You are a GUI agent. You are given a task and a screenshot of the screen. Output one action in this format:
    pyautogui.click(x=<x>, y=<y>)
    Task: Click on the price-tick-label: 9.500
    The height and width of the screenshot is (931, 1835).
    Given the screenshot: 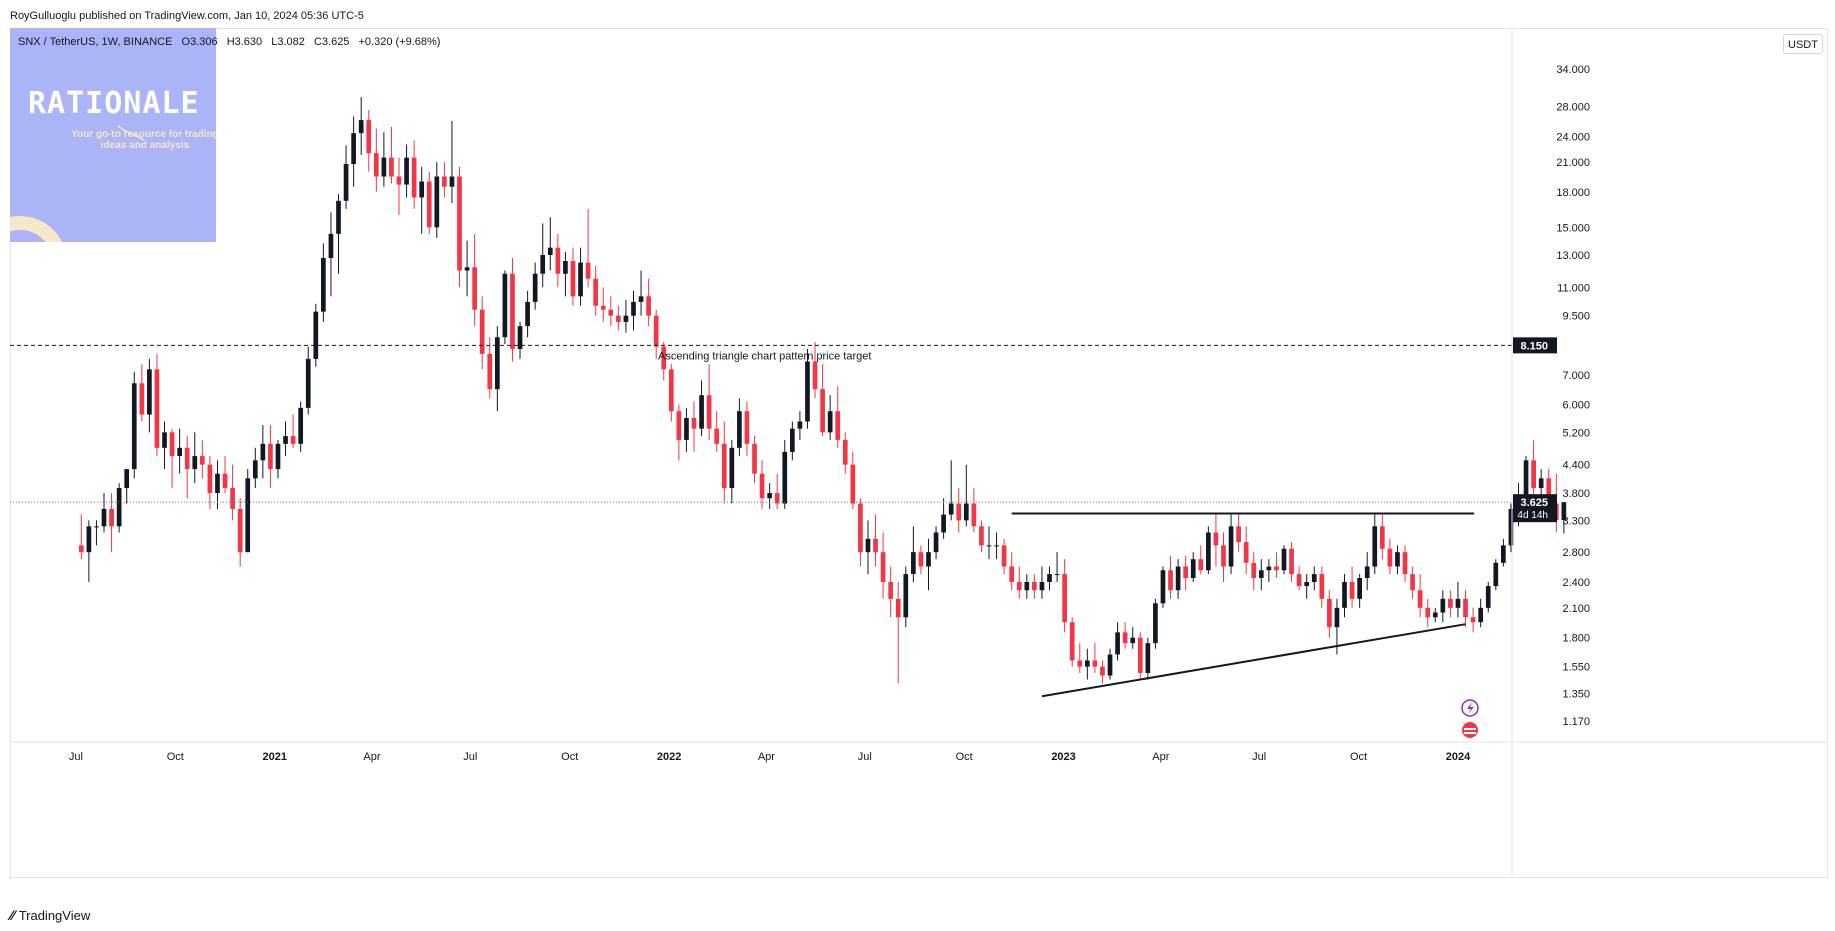 What is the action you would take?
    pyautogui.click(x=1576, y=317)
    